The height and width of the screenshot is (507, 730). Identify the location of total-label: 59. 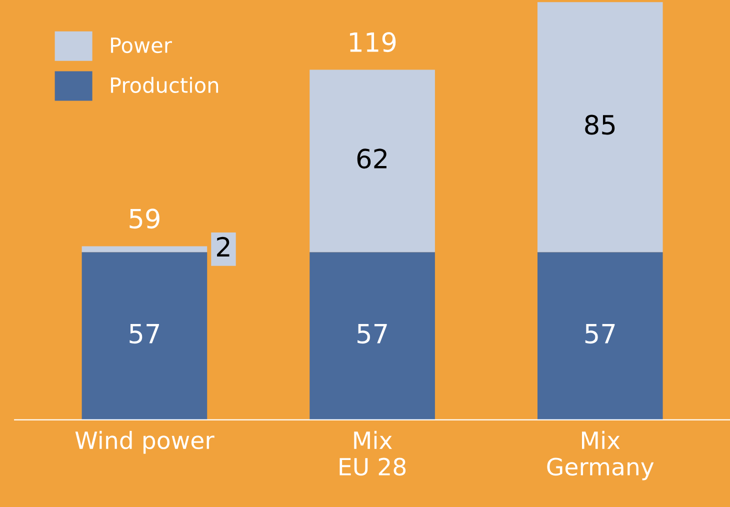
(145, 218).